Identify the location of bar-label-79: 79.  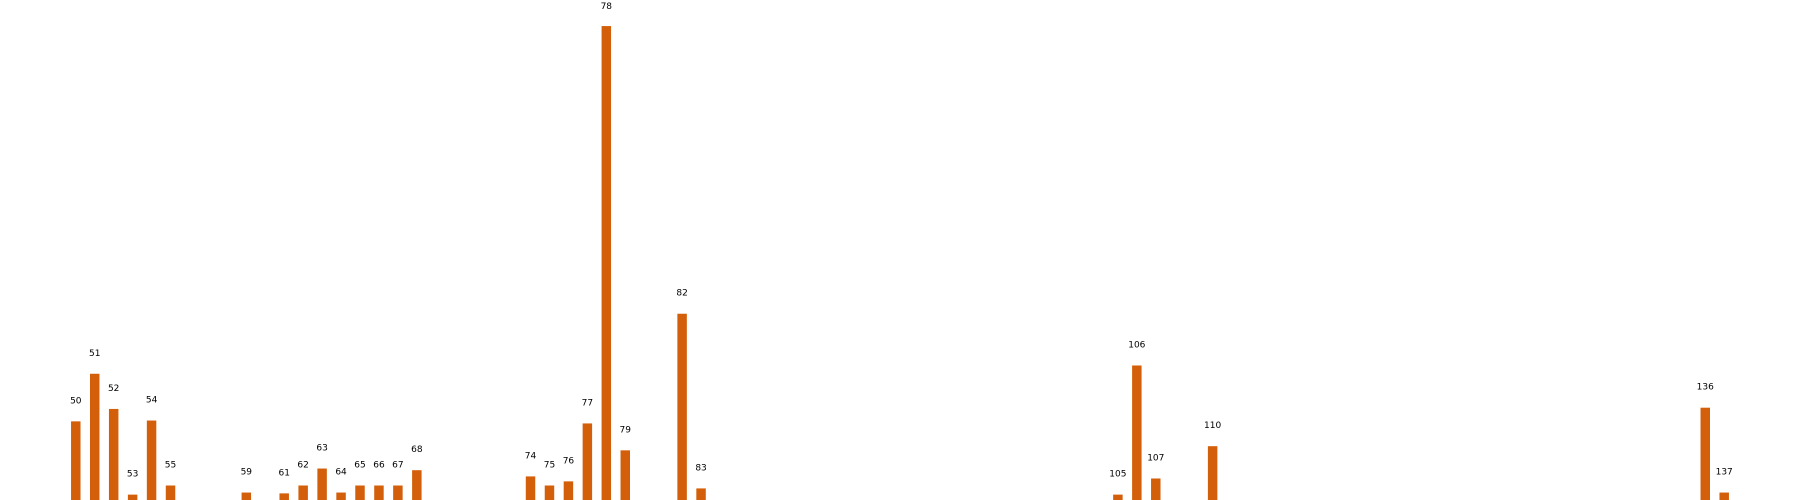
(626, 430).